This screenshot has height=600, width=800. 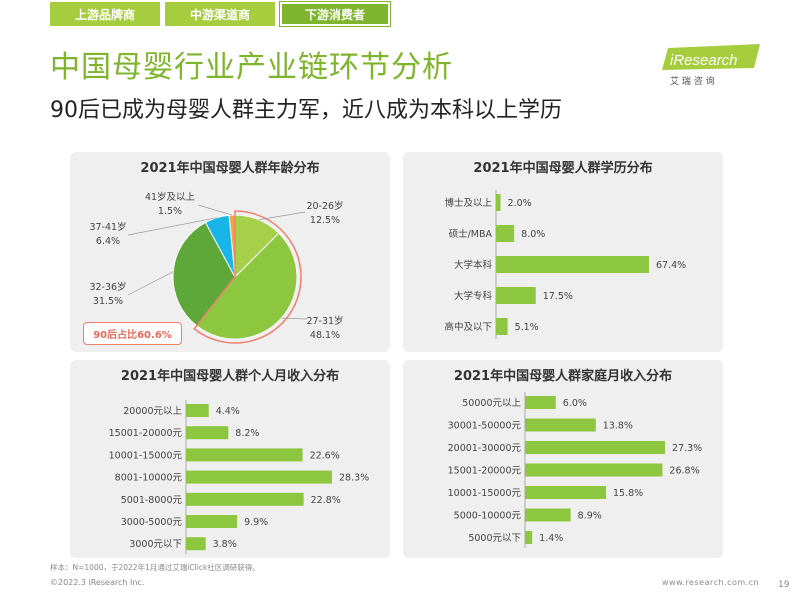 I want to click on sample-footnote: 样本：N=1000，于2022年1月通过艾瑞iClick社区调研获得。, so click(x=155, y=567).